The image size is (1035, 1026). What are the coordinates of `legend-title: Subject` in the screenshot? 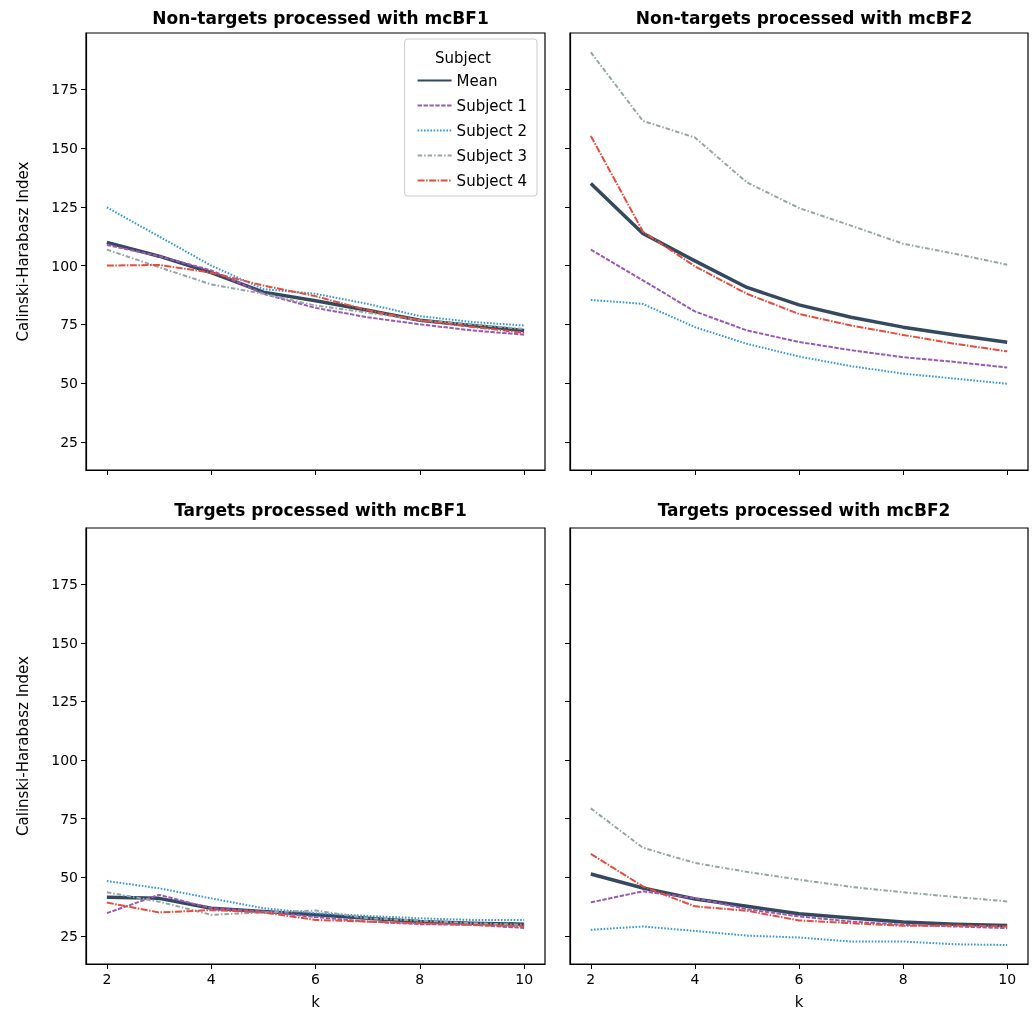 It's located at (463, 57).